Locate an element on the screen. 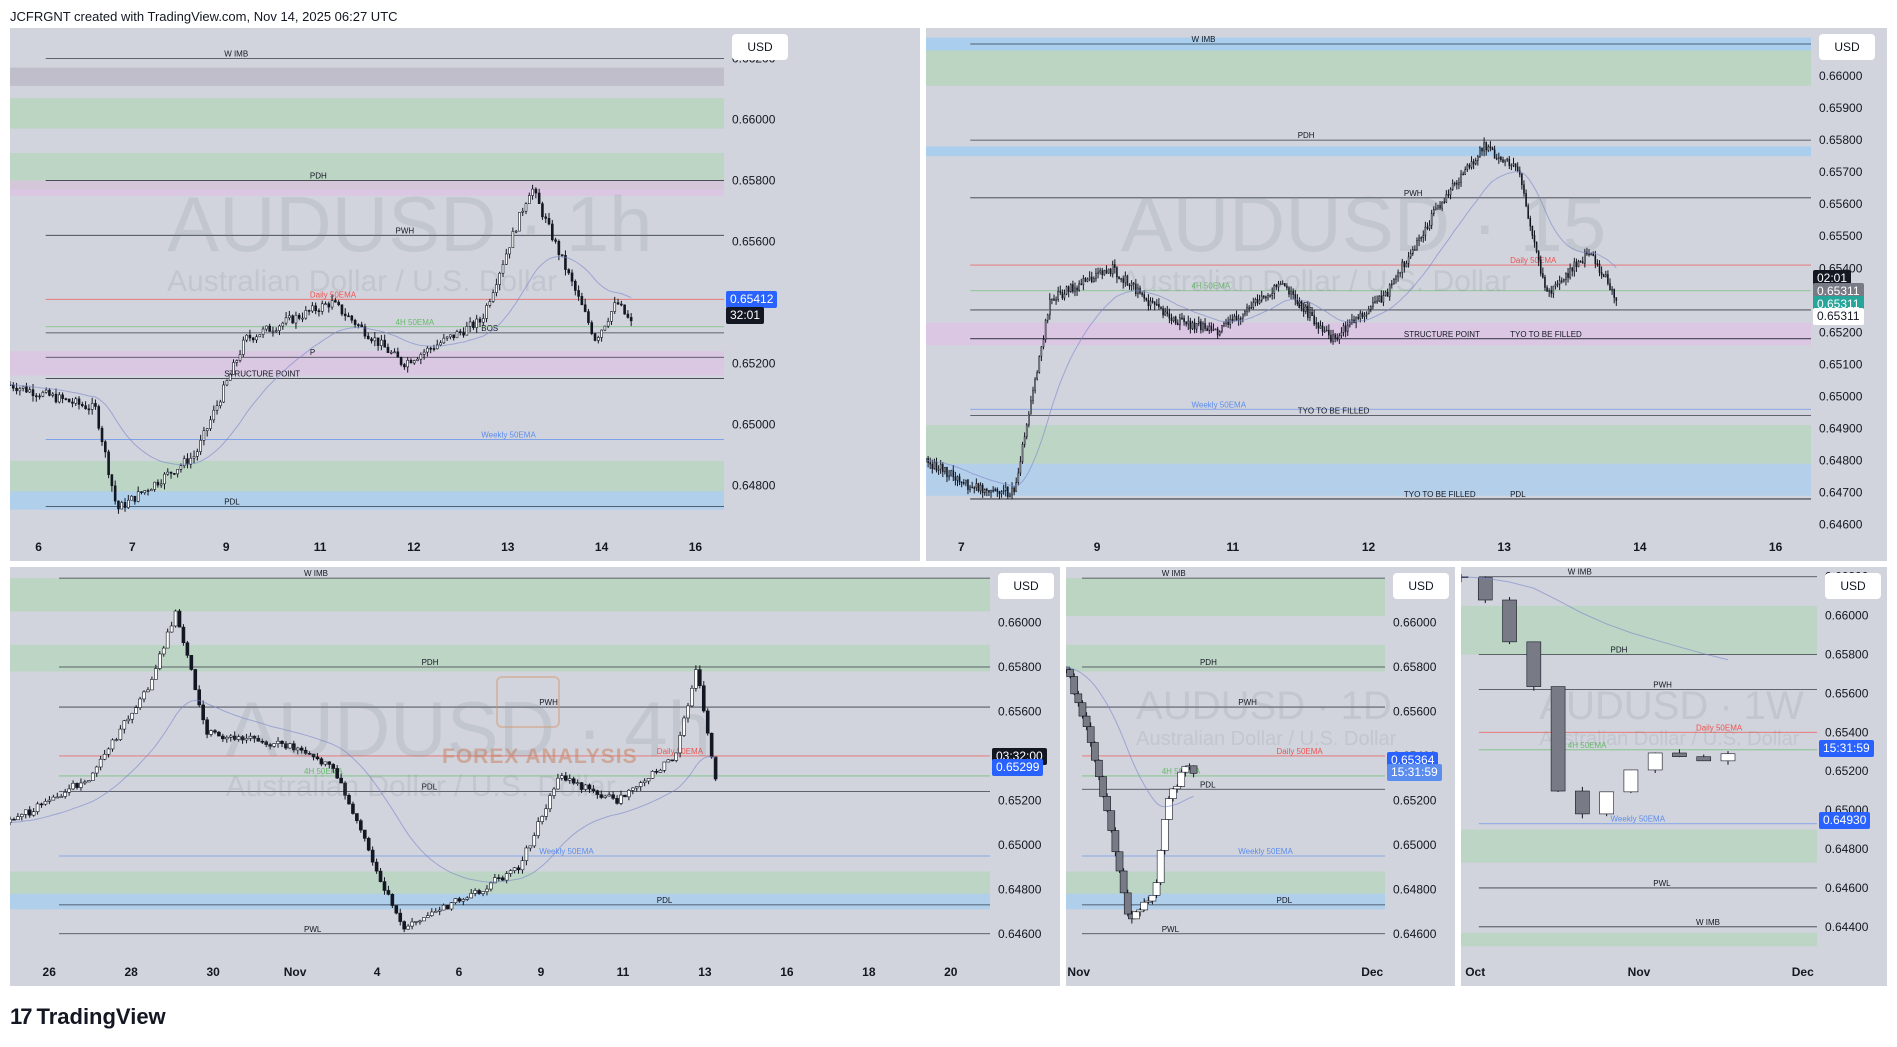 This screenshot has height=1047, width=1897. level-label: TYO TO BE FILLED is located at coordinates (1440, 494).